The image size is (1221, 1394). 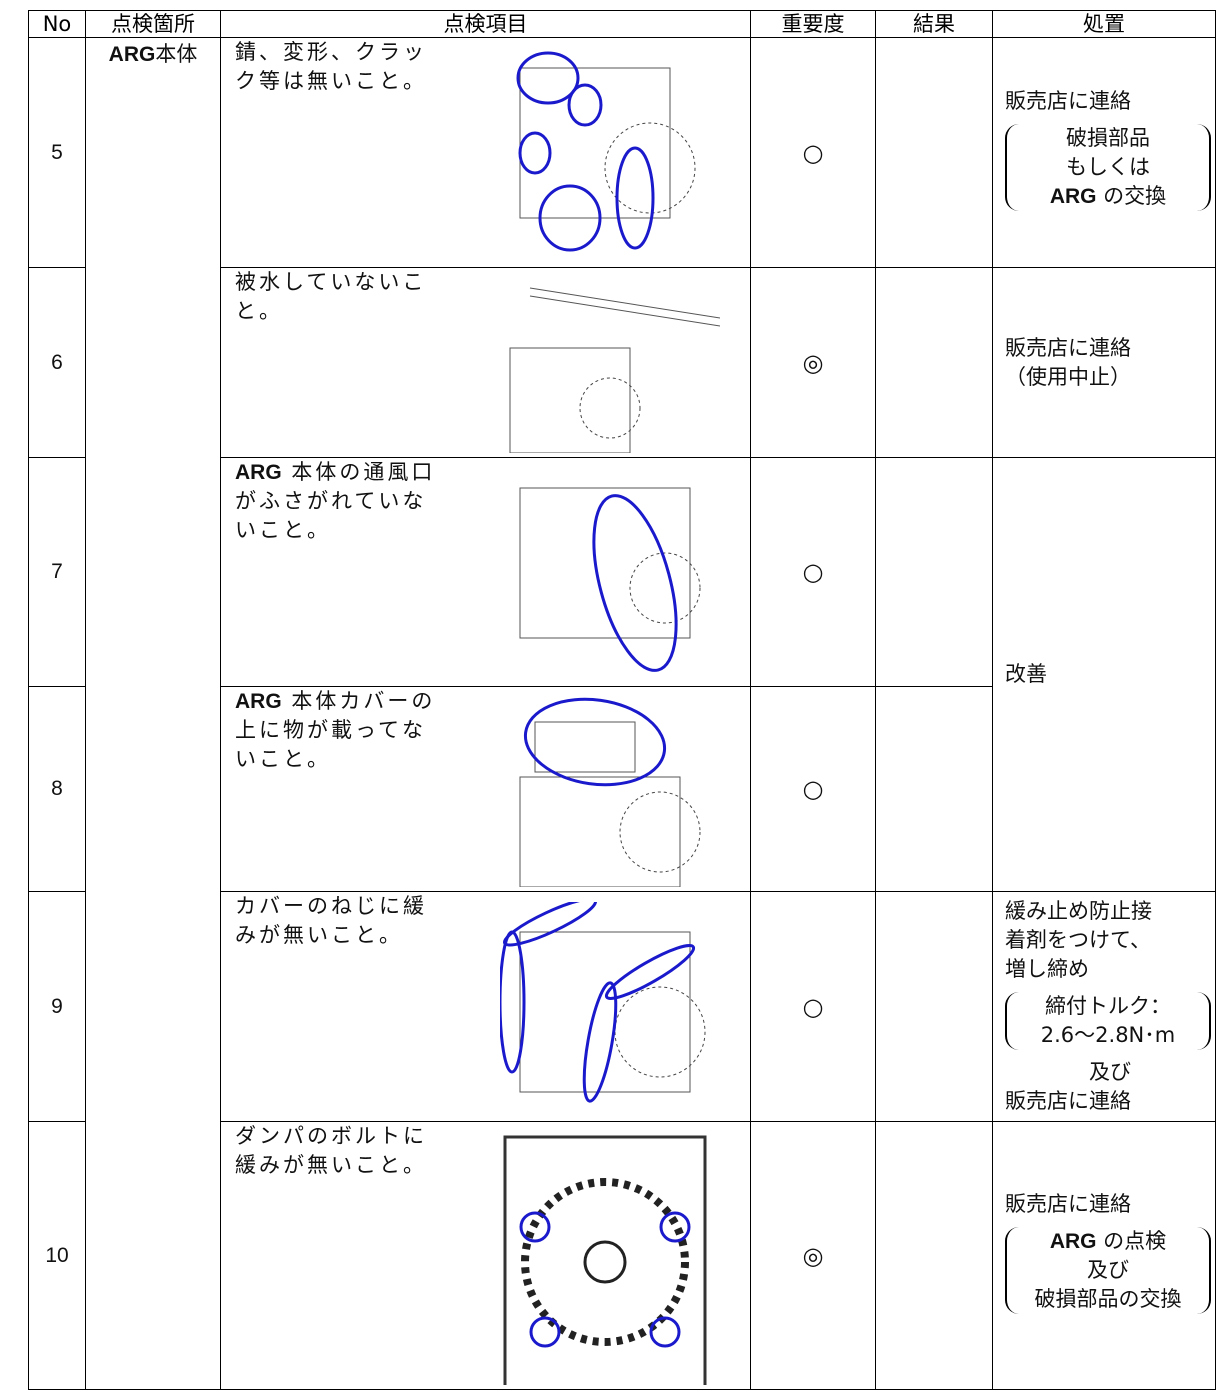 What do you see at coordinates (319, 935) in the screenshot?
I see `text-line: みが無いこと。` at bounding box center [319, 935].